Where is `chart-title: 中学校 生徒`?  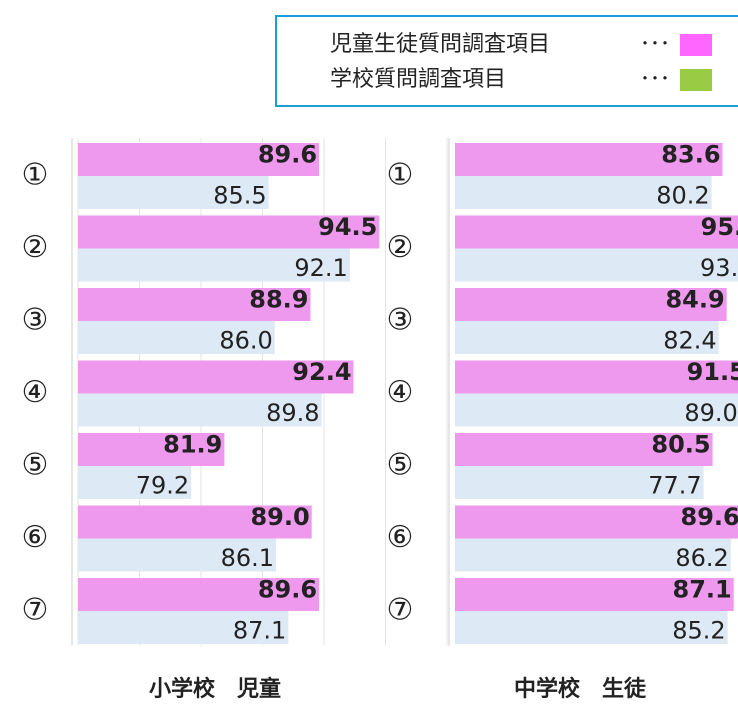
chart-title: 中学校 生徒 is located at coordinates (580, 689).